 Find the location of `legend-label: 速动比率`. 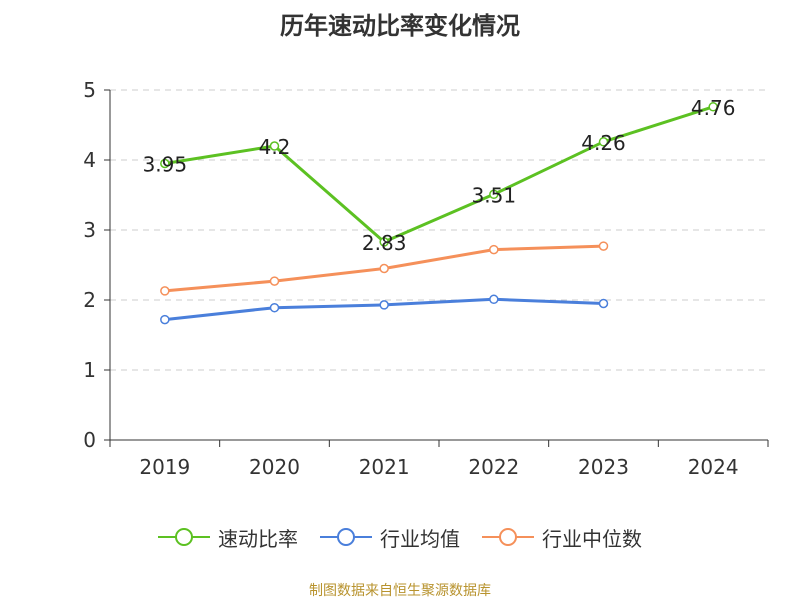

legend-label: 速动比率 is located at coordinates (258, 538).